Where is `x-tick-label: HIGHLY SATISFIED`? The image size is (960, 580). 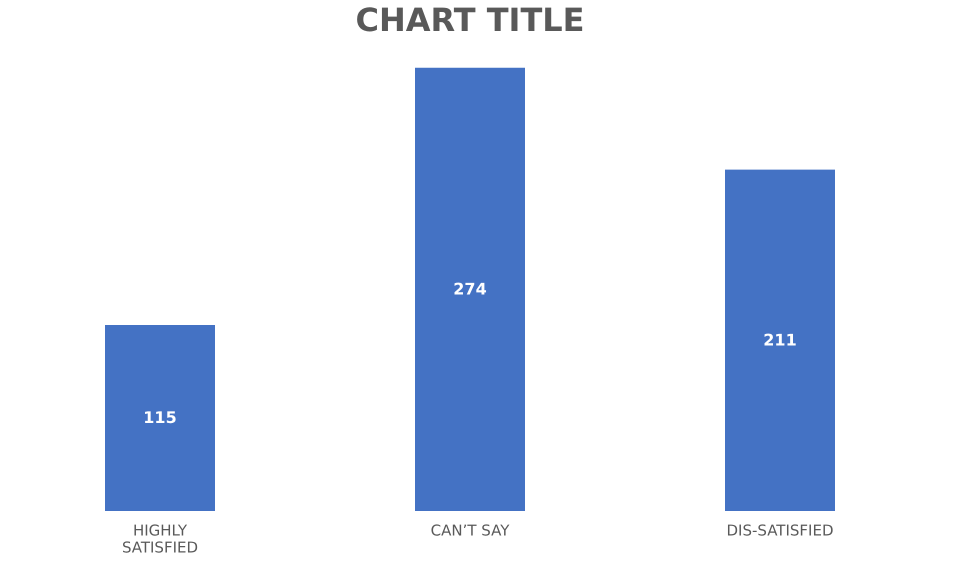 x-tick-label: HIGHLY SATISFIED is located at coordinates (160, 539).